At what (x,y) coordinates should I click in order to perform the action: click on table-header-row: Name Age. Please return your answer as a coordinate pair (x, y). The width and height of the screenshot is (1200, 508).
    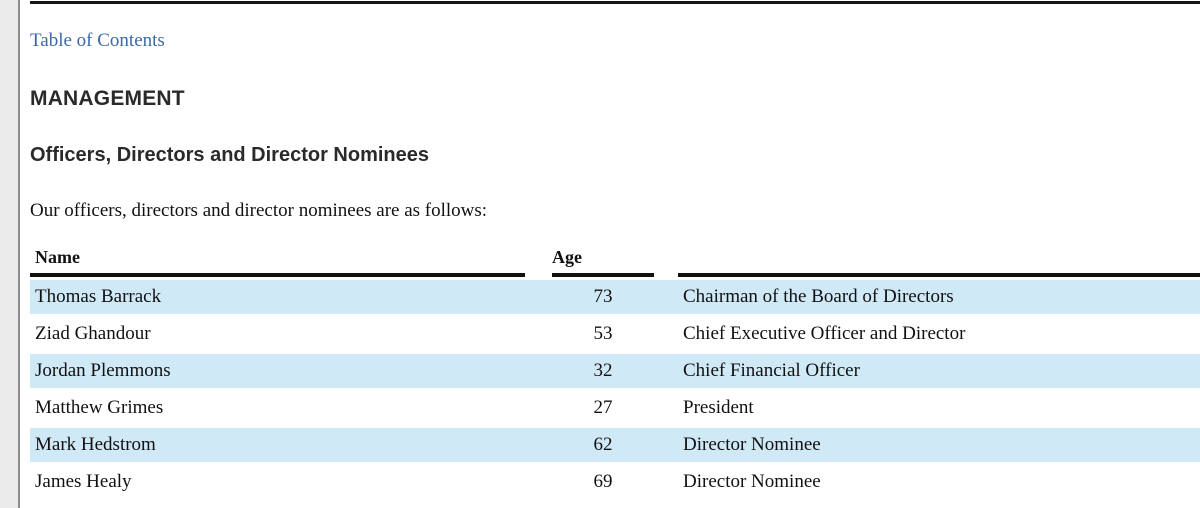
    Looking at the image, I should click on (615, 262).